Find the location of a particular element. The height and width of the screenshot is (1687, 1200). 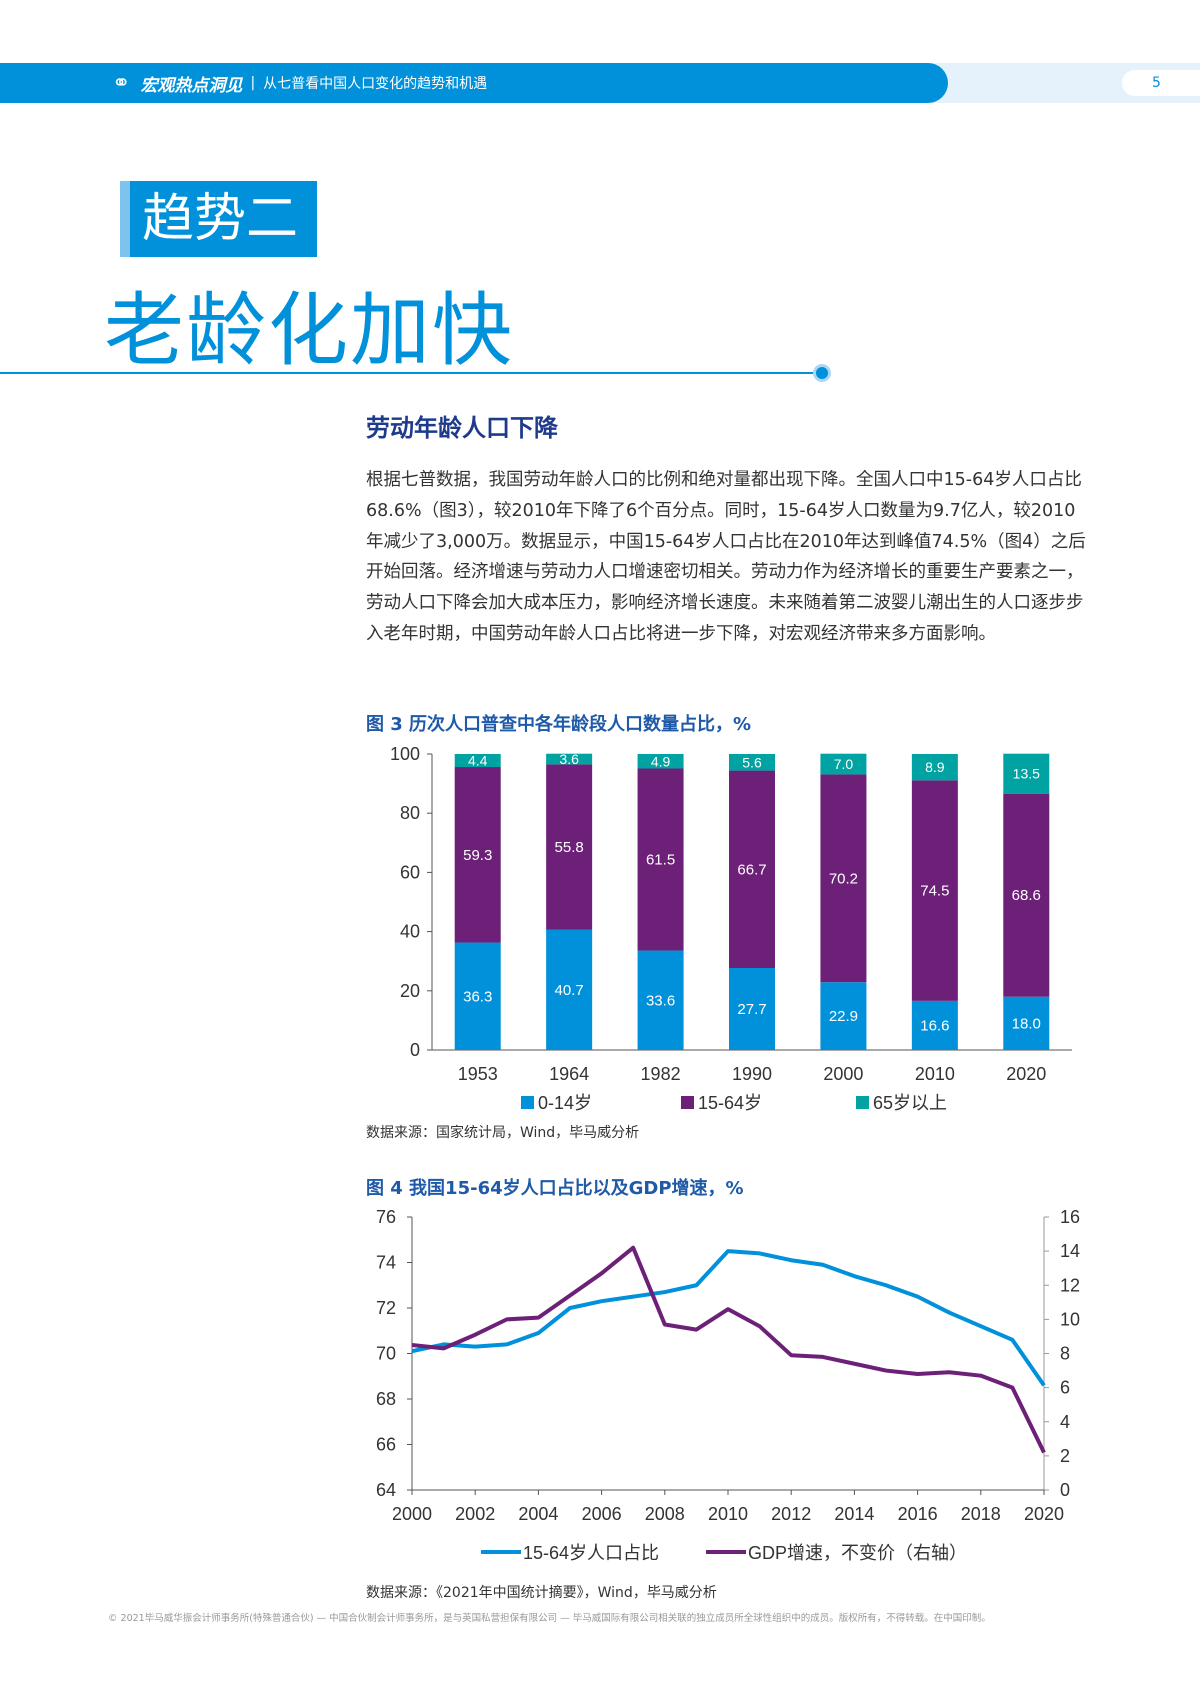

header-bar: ⚭ 宏观热点洞见 | 从七普看中国人口变化的趋势和机遇 is located at coordinates (474, 83).